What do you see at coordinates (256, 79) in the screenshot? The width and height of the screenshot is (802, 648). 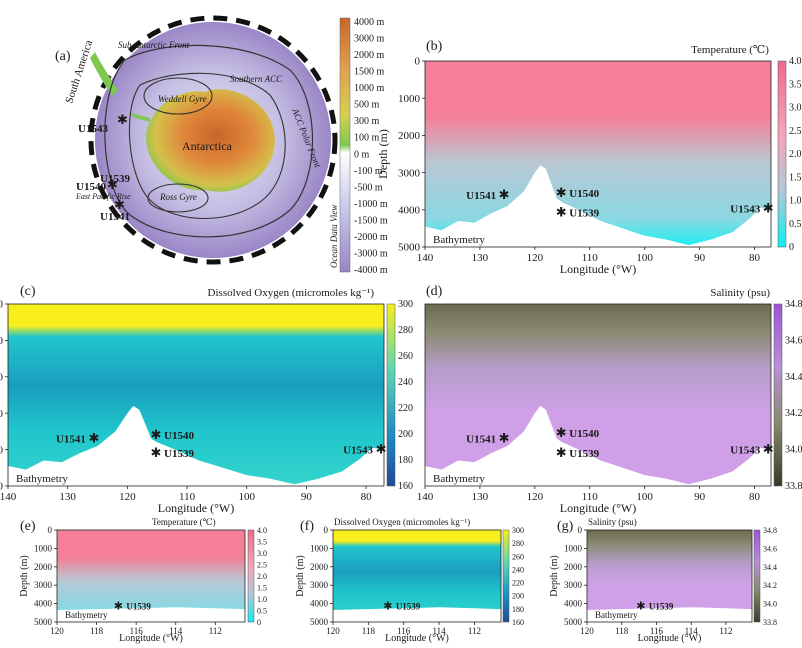 I see `southern-acc-label: Southern ACC` at bounding box center [256, 79].